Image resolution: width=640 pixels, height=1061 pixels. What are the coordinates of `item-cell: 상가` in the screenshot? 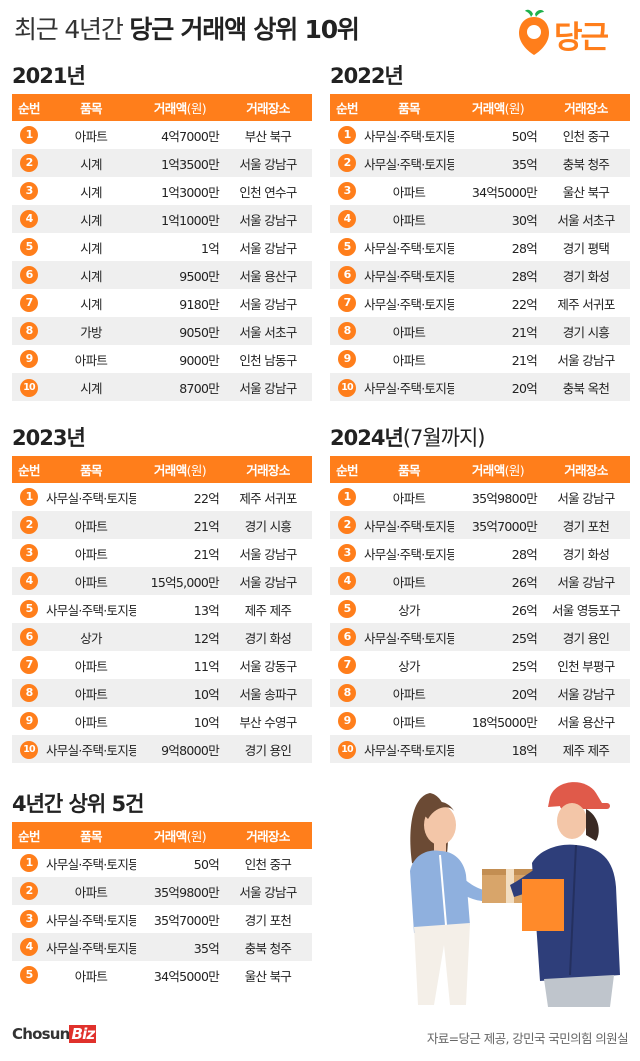 It's located at (91, 638).